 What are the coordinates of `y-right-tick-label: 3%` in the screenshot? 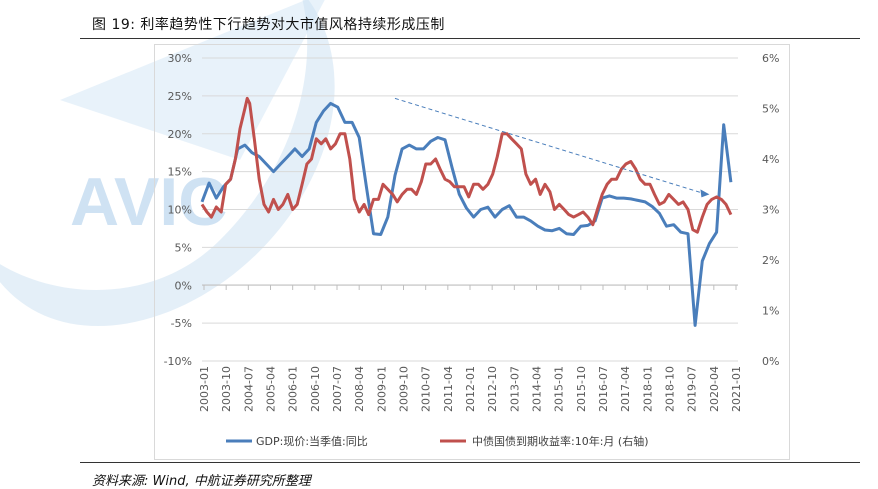 It's located at (770, 210).